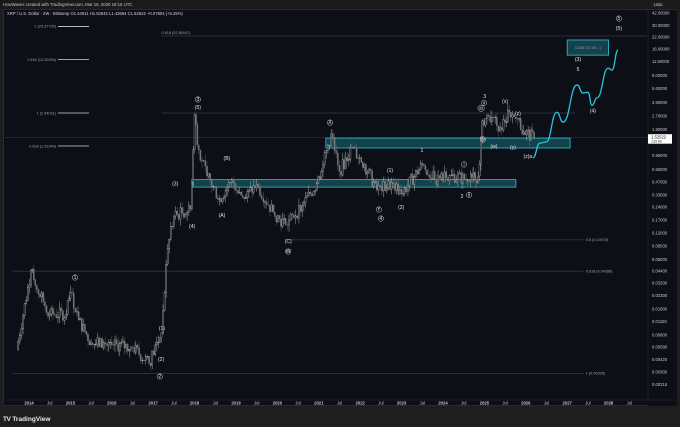  What do you see at coordinates (658, 4) in the screenshot?
I see `currency-label: USD` at bounding box center [658, 4].